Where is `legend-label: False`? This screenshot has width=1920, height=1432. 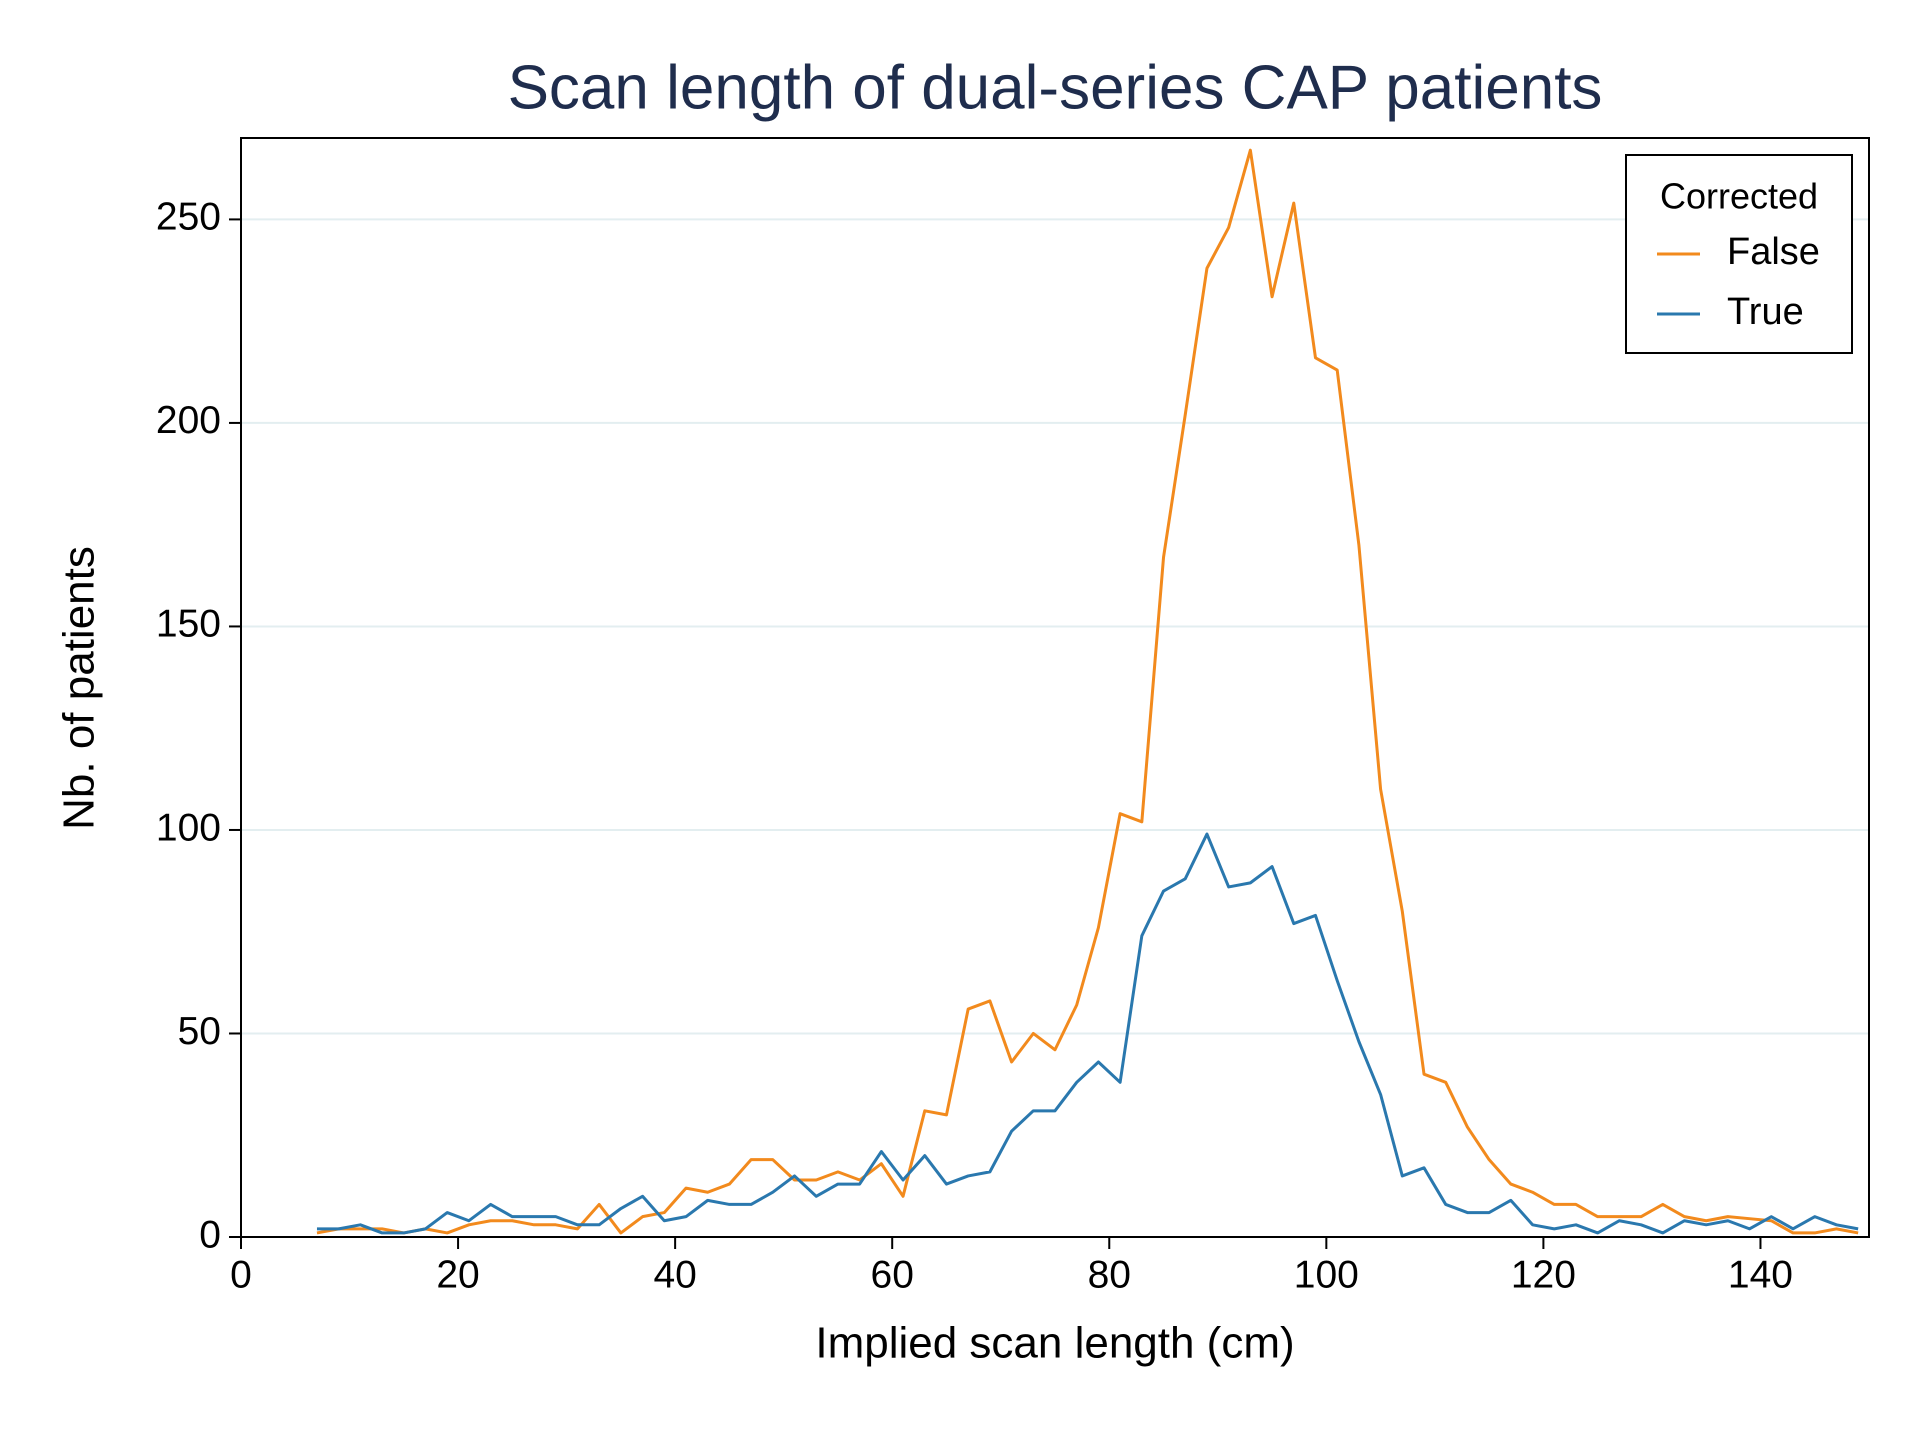
legend-label: False is located at coordinates (1773, 252).